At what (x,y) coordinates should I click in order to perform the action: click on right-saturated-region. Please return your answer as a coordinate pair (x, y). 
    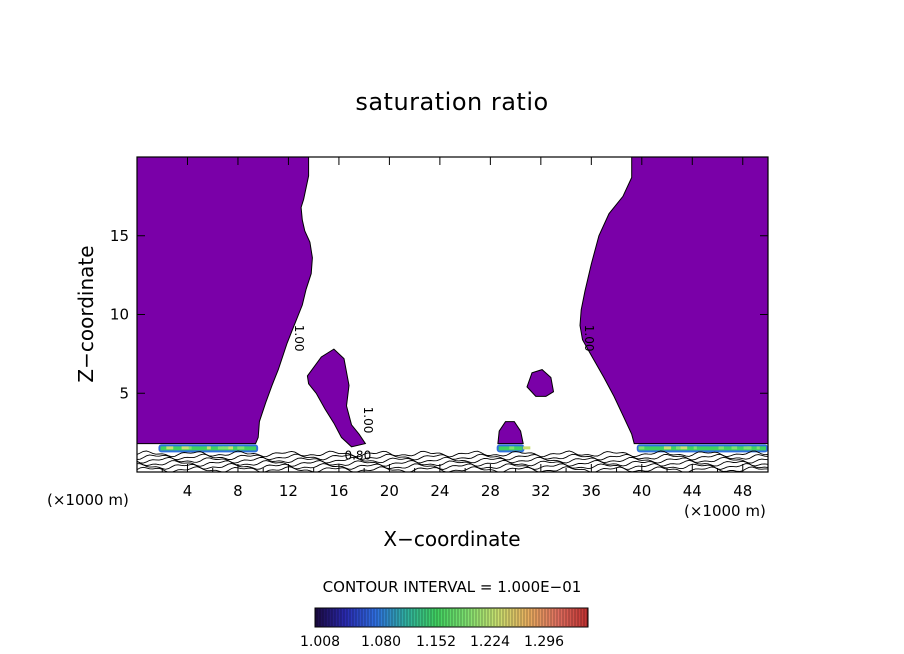
    Looking at the image, I should click on (673, 301).